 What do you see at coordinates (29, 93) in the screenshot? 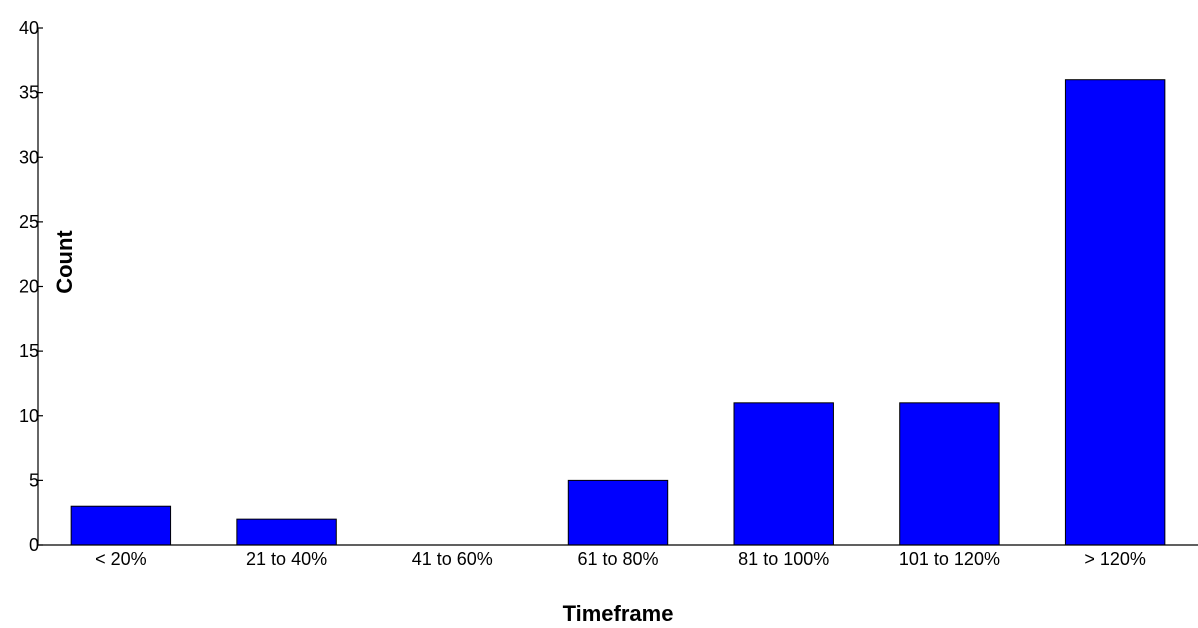
I see `y-tick-label: 35` at bounding box center [29, 93].